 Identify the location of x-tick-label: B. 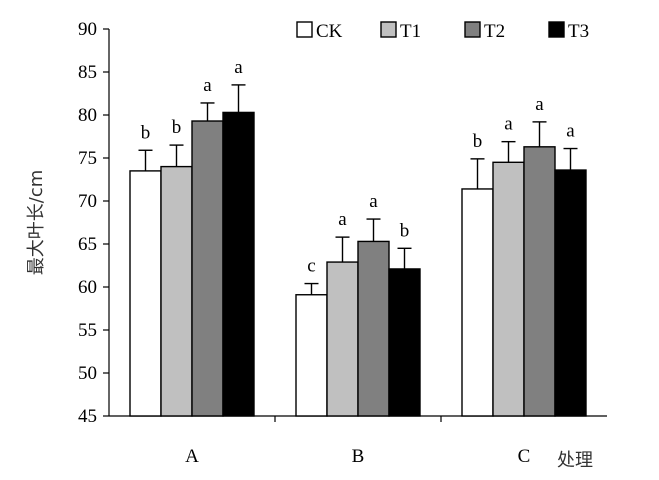
(358, 456).